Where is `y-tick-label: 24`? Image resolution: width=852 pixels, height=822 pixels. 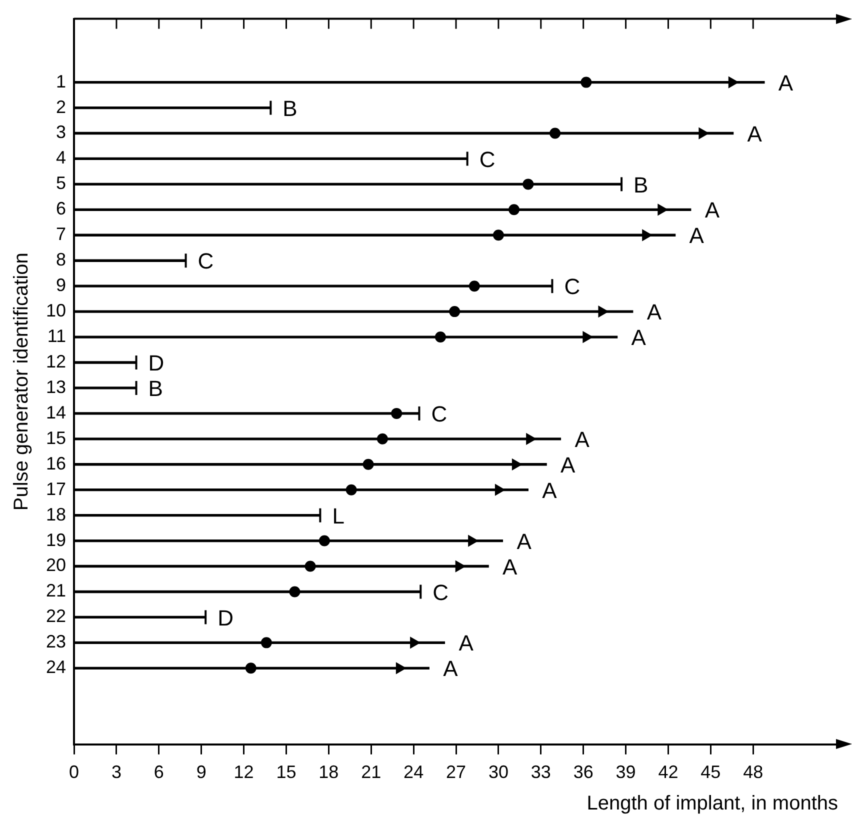 y-tick-label: 24 is located at coordinates (56, 667).